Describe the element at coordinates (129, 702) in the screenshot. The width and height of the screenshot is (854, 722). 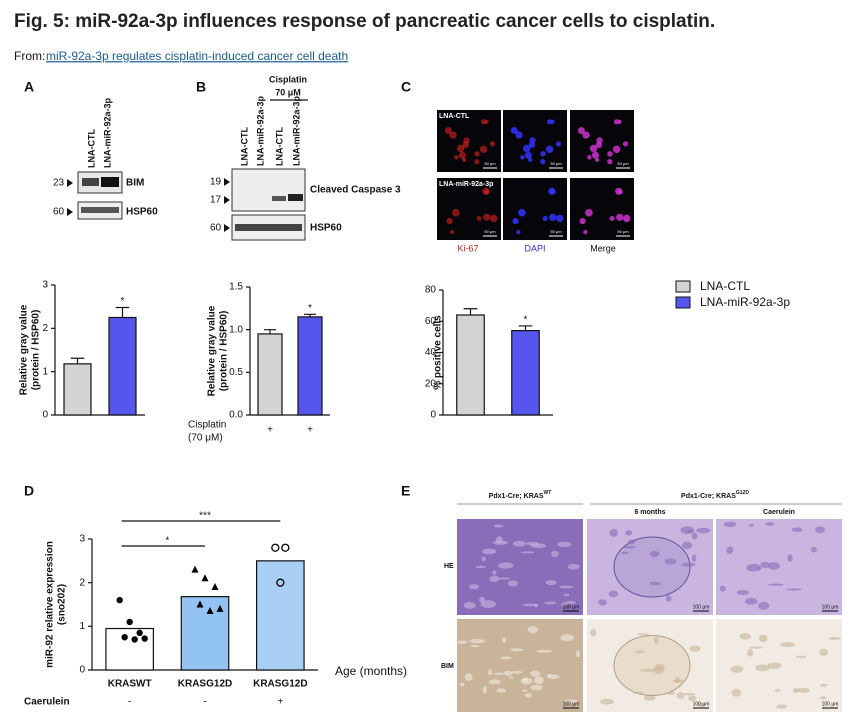
I see `row-value: -` at that location.